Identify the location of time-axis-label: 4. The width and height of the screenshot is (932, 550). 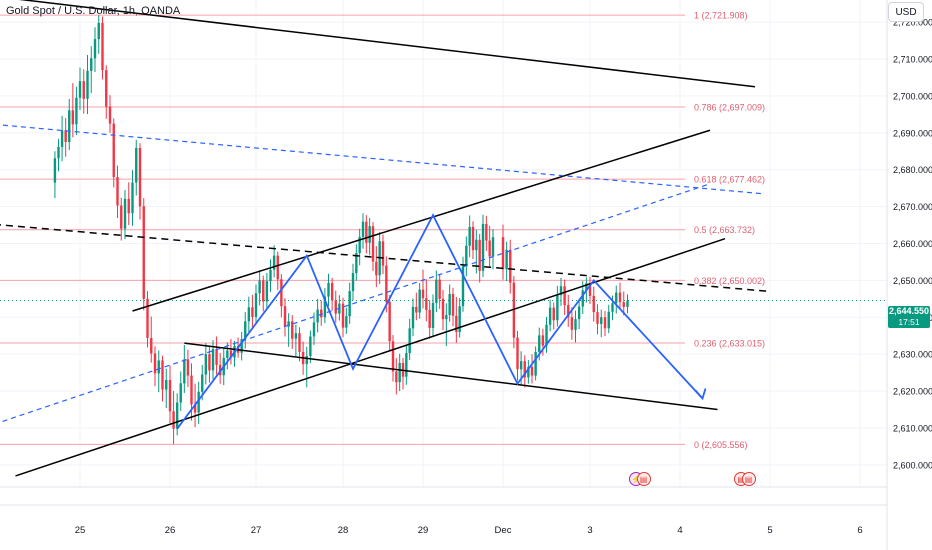
(679, 530).